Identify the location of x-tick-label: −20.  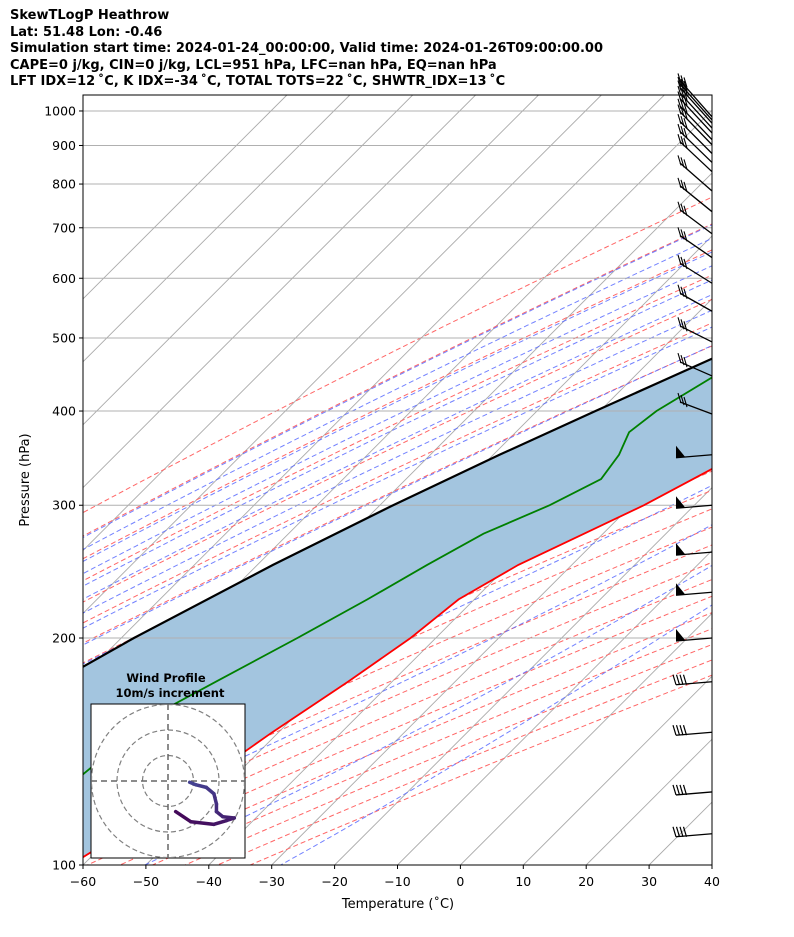
(334, 881).